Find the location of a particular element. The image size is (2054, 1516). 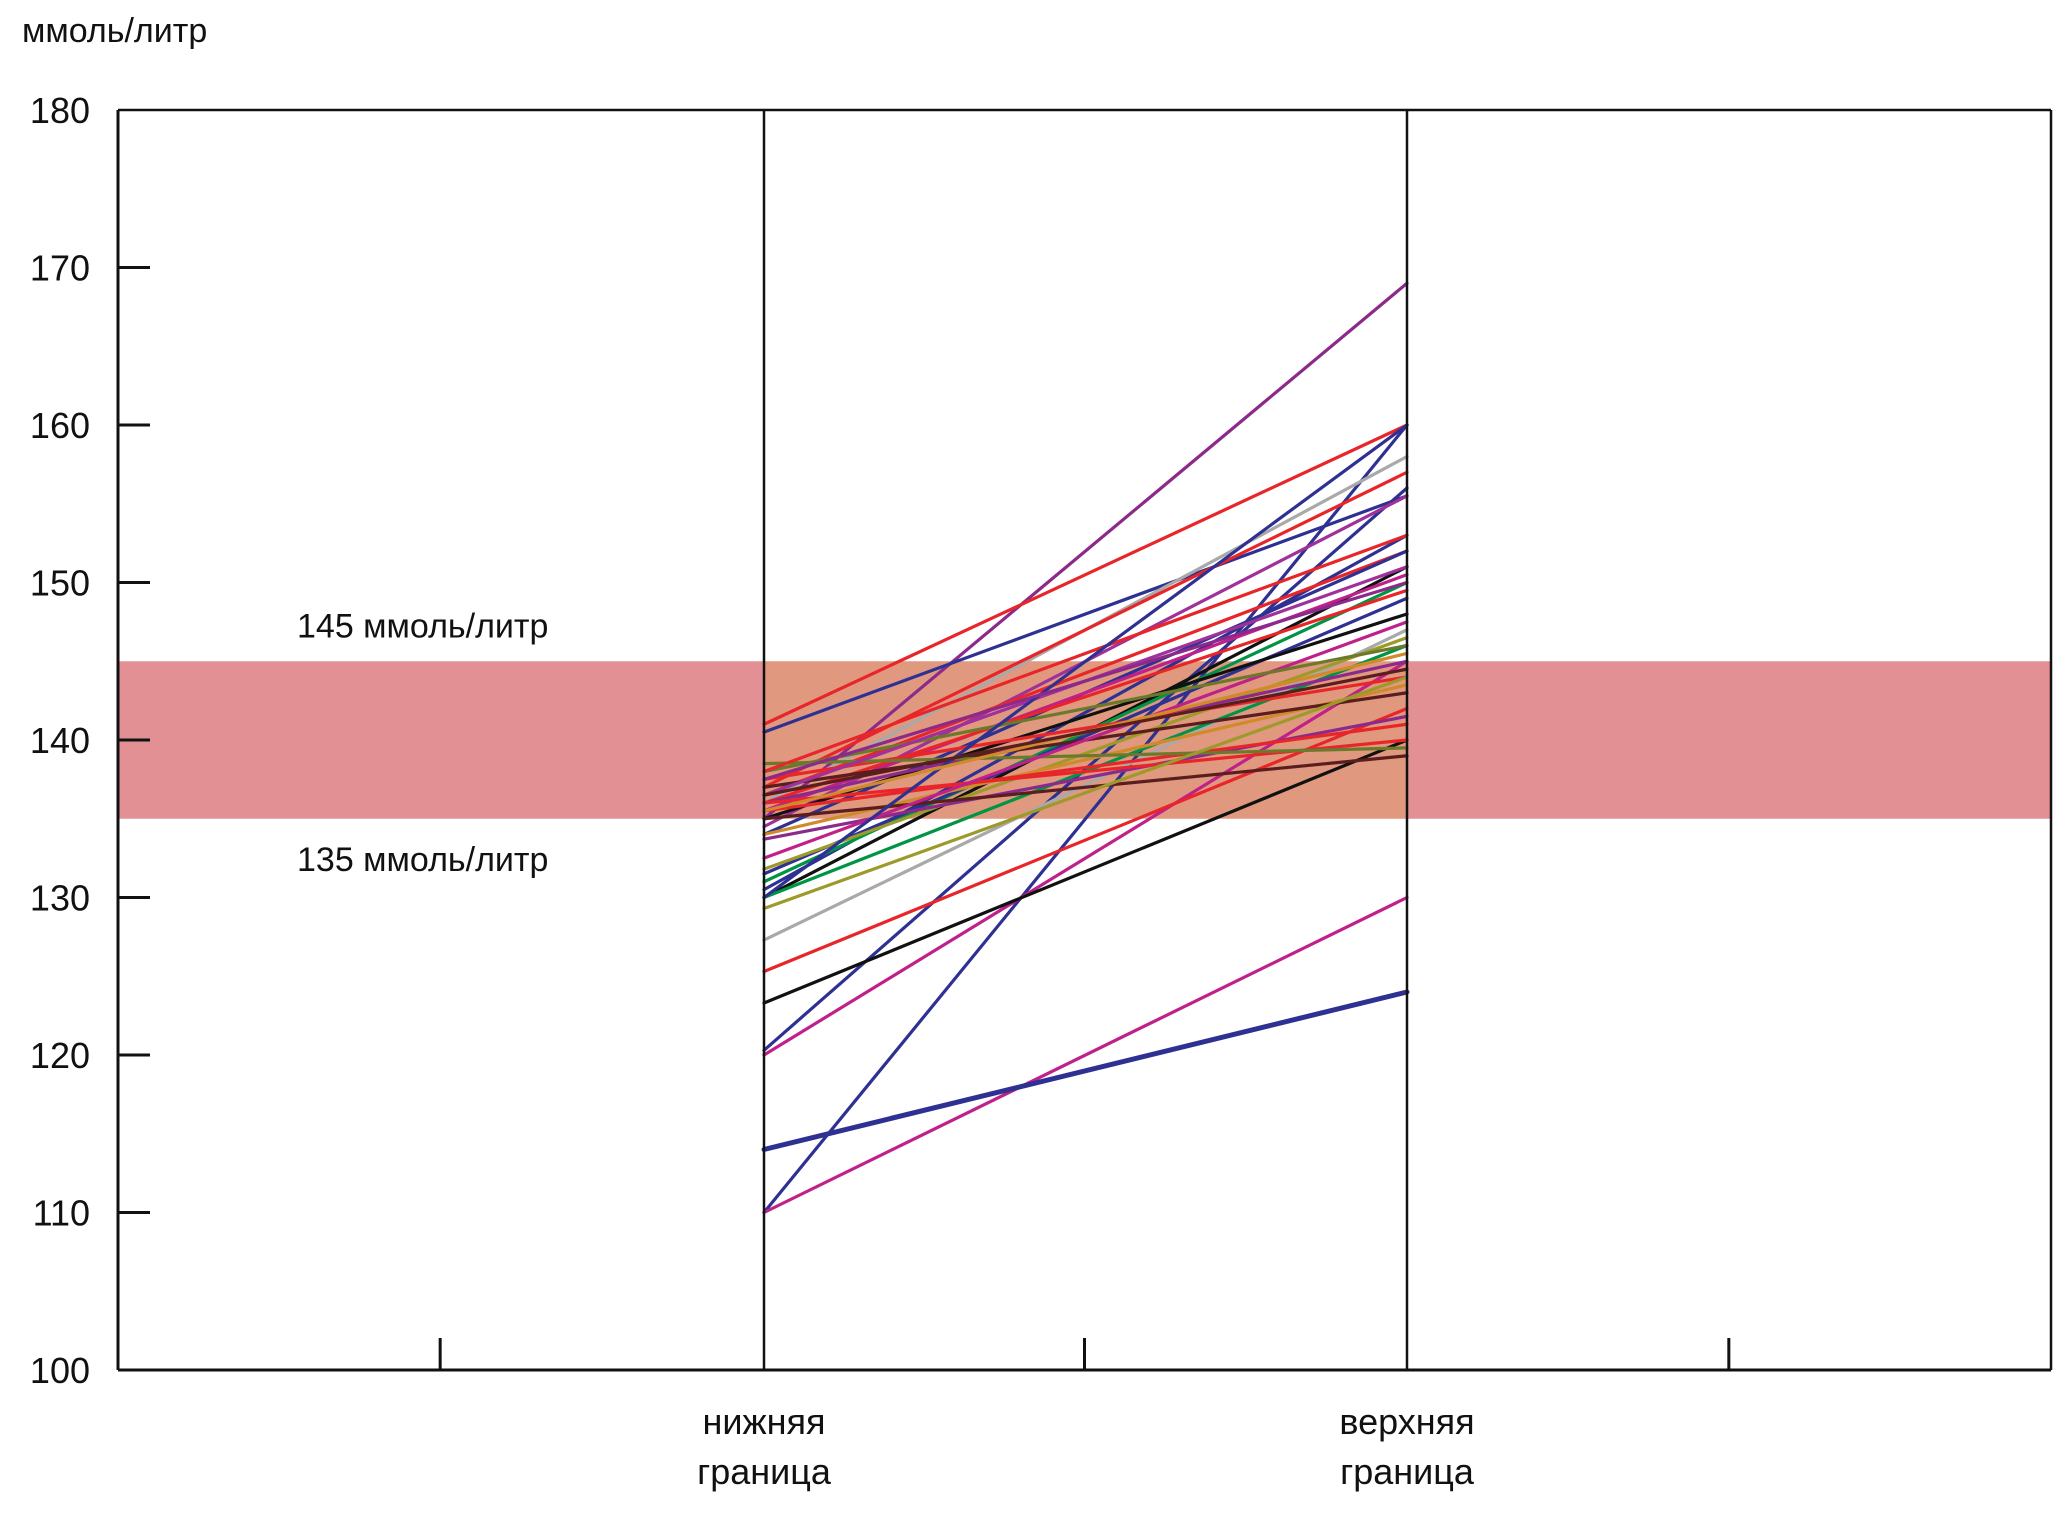

category-label-lower-line1: нижняя is located at coordinates (764, 1421).